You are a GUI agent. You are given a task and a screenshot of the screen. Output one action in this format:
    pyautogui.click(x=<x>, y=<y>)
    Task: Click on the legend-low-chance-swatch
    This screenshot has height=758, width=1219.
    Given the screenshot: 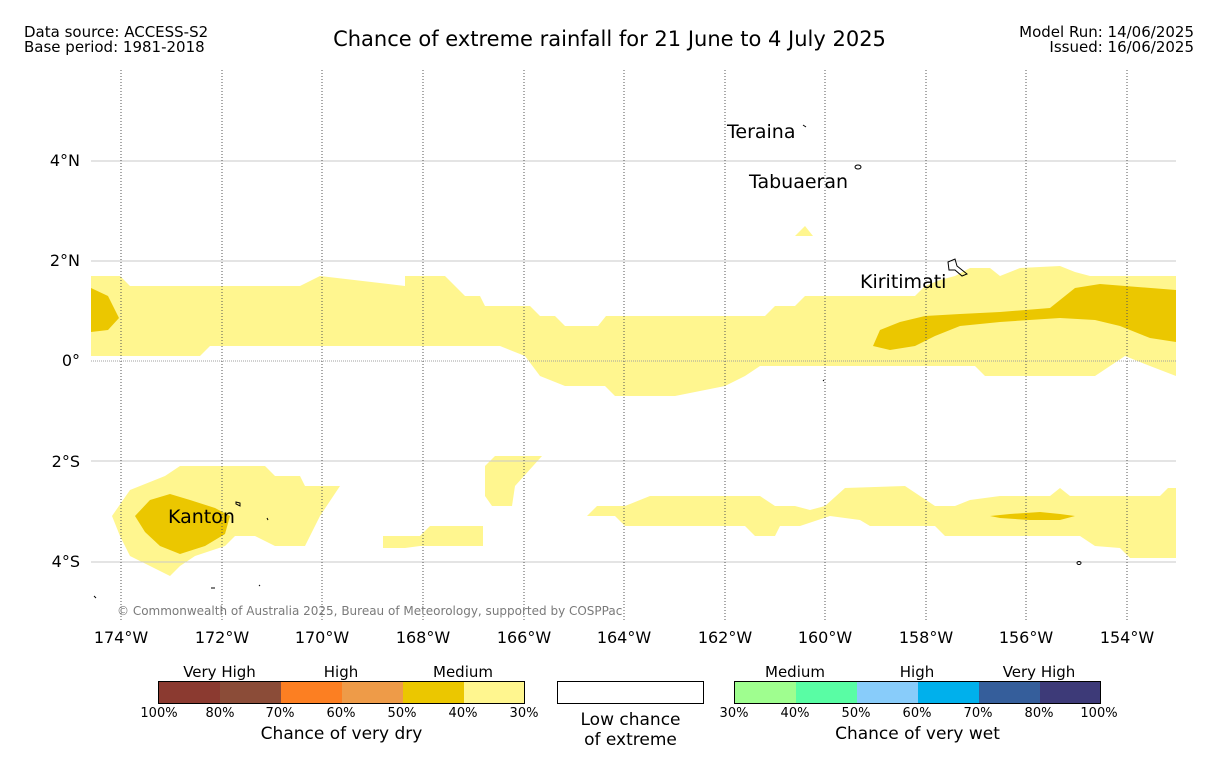 What is the action you would take?
    pyautogui.click(x=630, y=692)
    